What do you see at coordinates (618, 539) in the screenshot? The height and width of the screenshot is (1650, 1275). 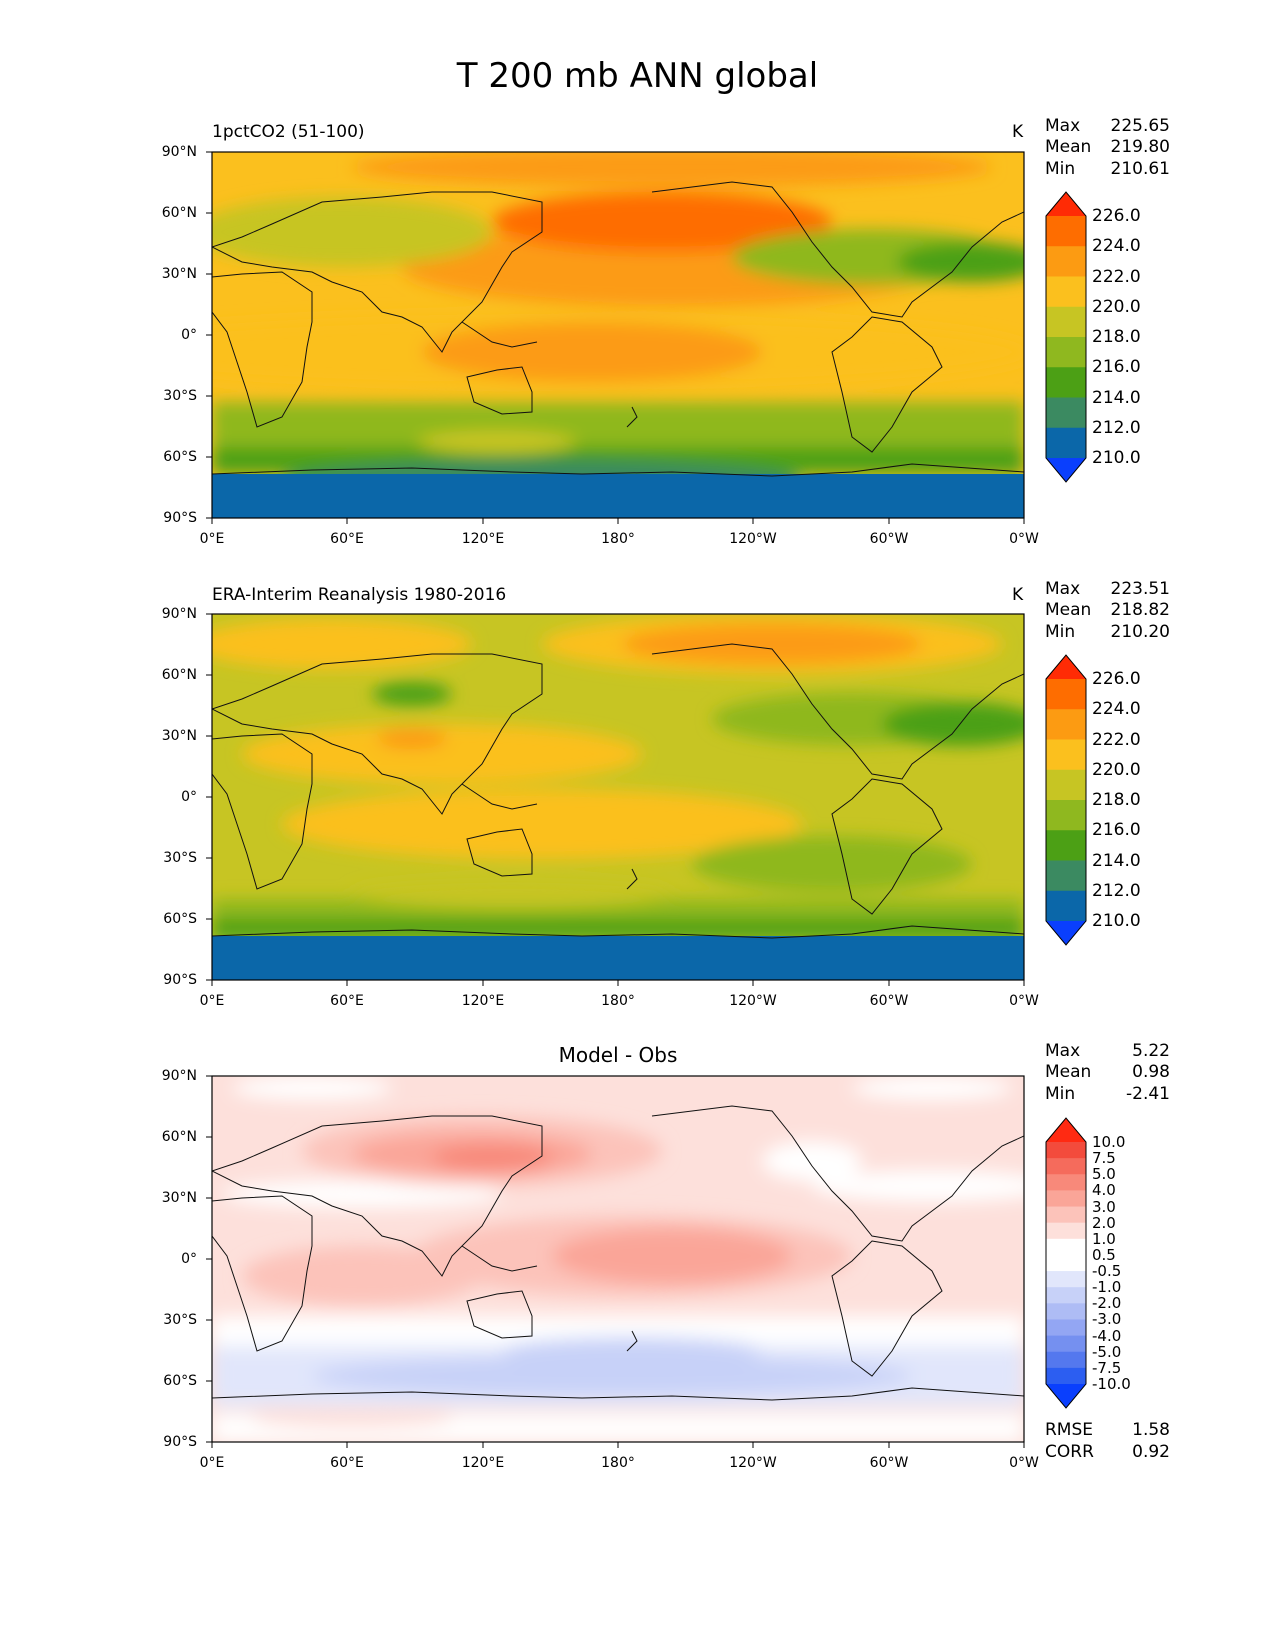 I see `panel1-xtick-180: 180°` at bounding box center [618, 539].